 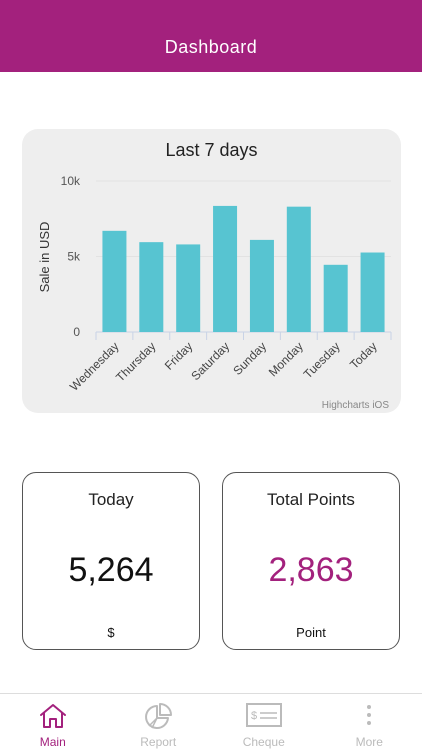 What do you see at coordinates (249, 358) in the screenshot?
I see `chart-x-tick-label: Sunday` at bounding box center [249, 358].